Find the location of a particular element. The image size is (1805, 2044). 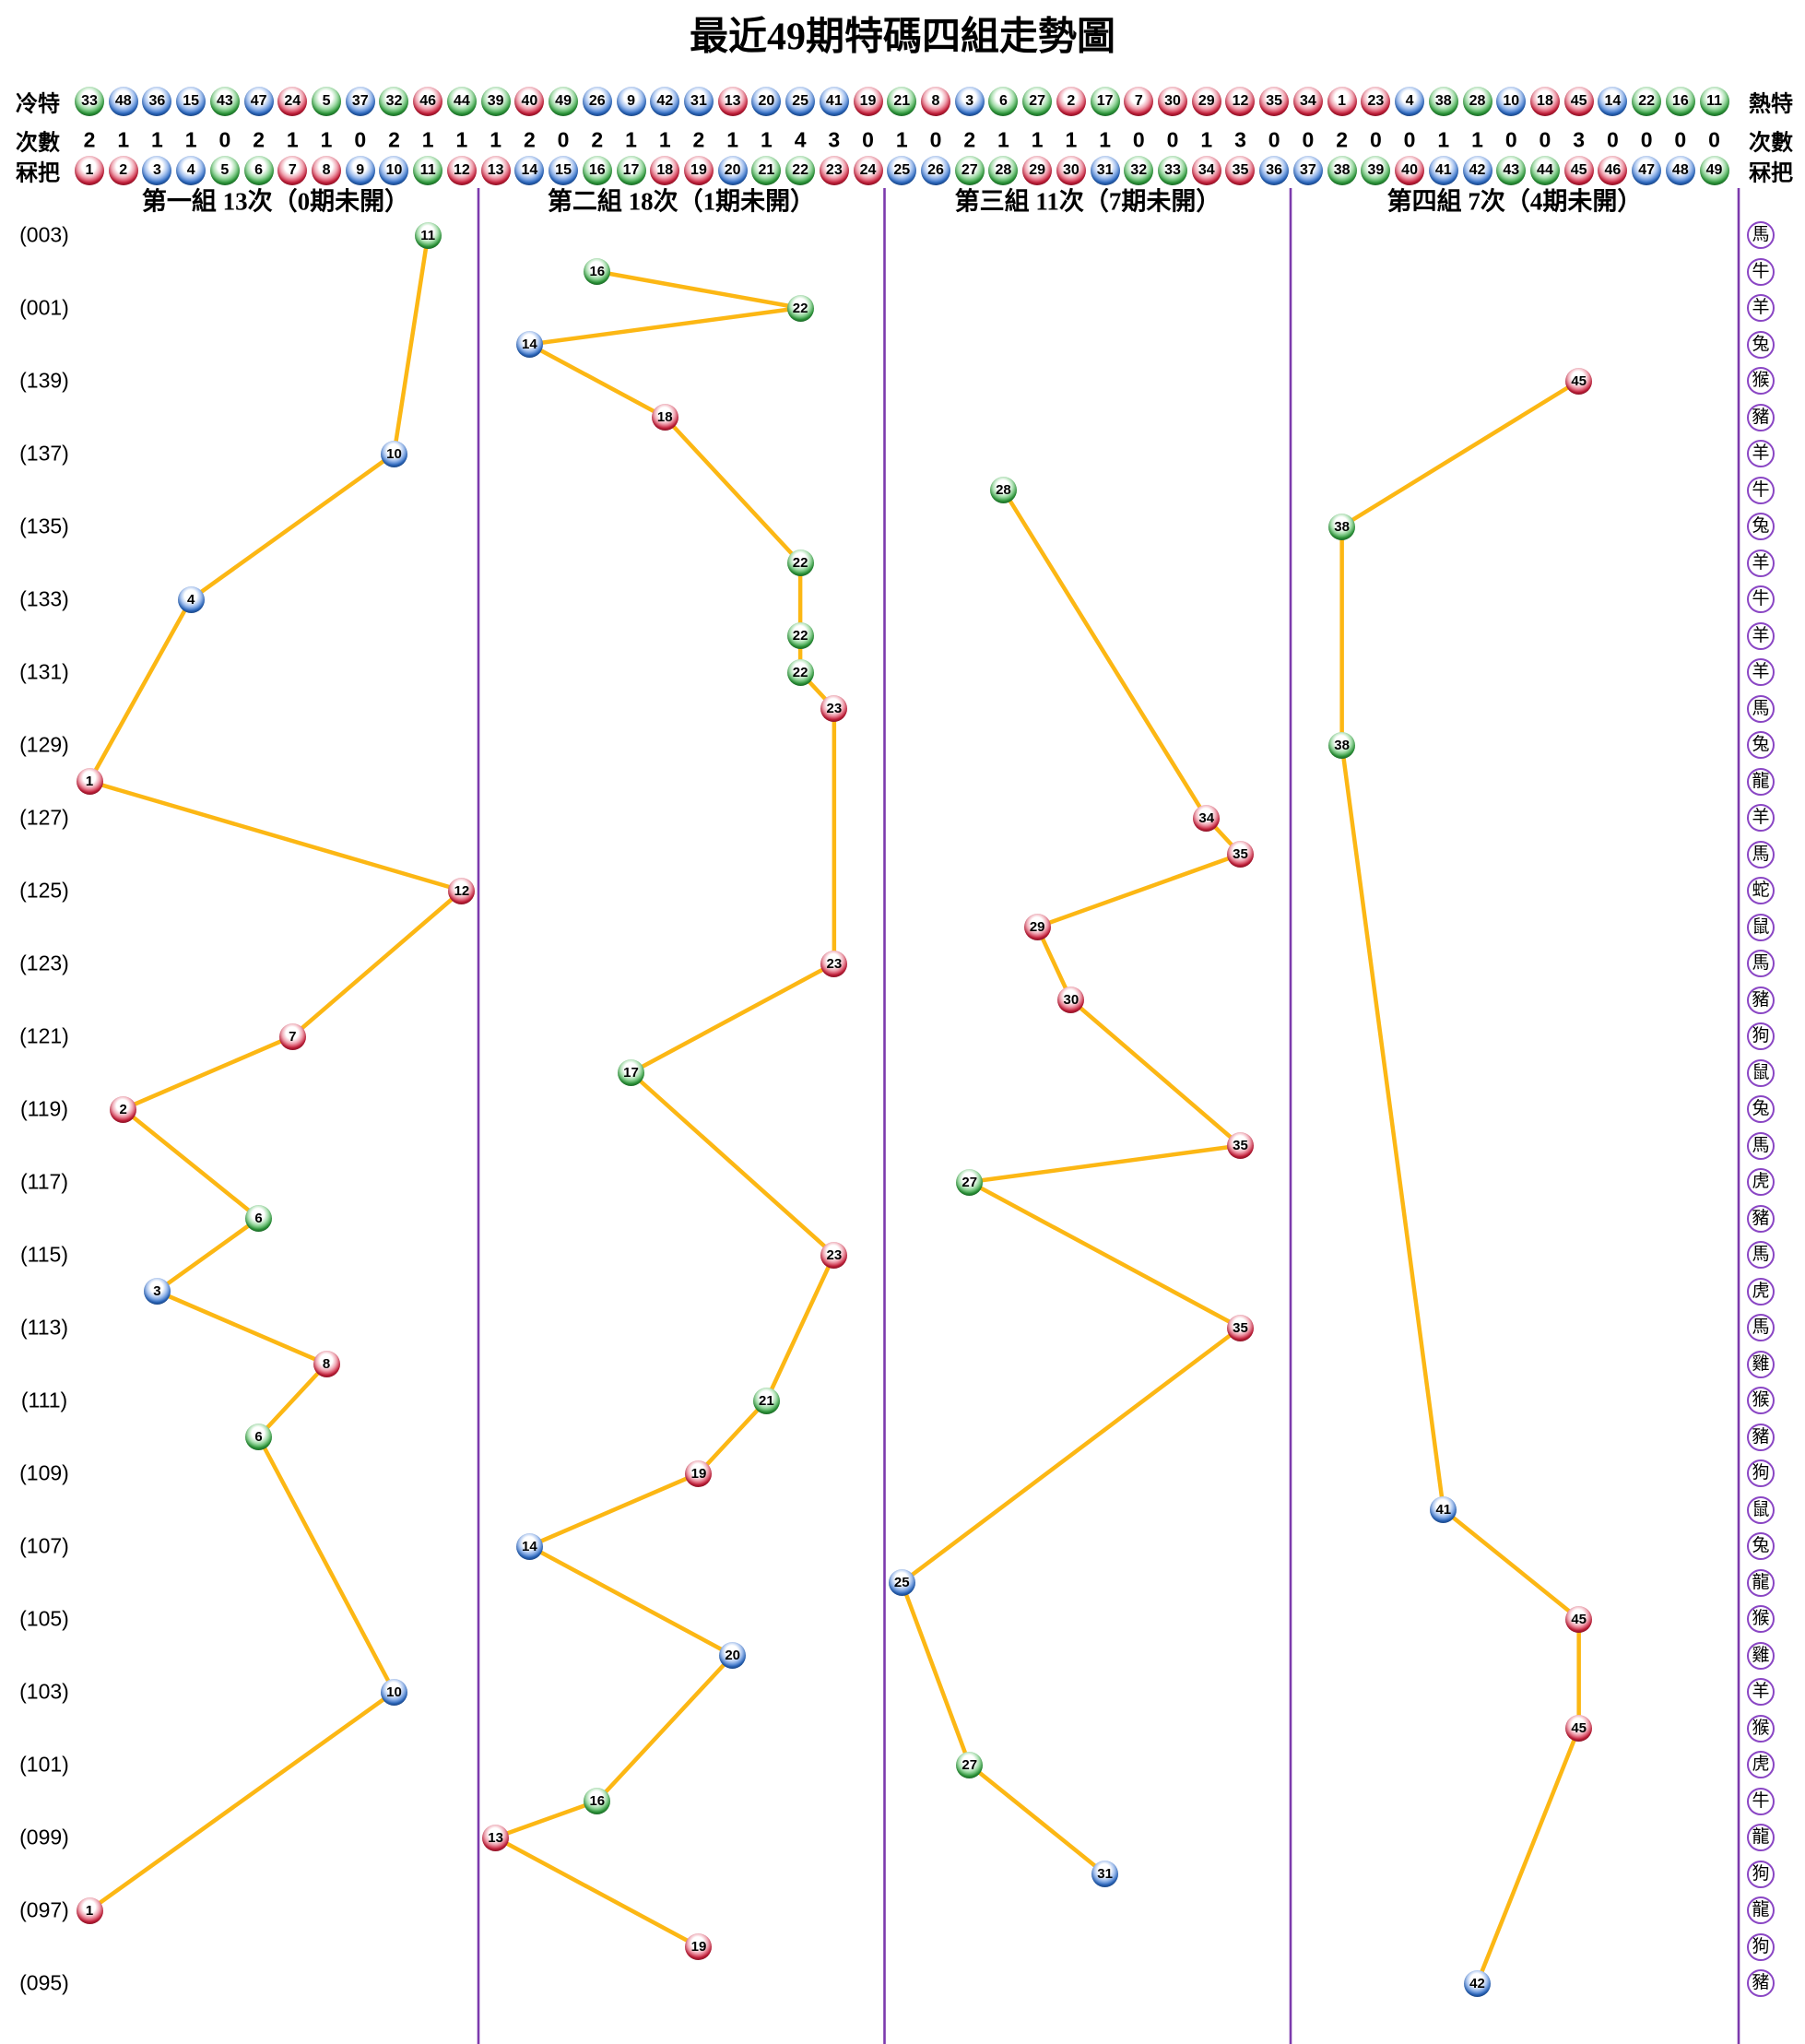

period-label: (131) is located at coordinates (44, 671).